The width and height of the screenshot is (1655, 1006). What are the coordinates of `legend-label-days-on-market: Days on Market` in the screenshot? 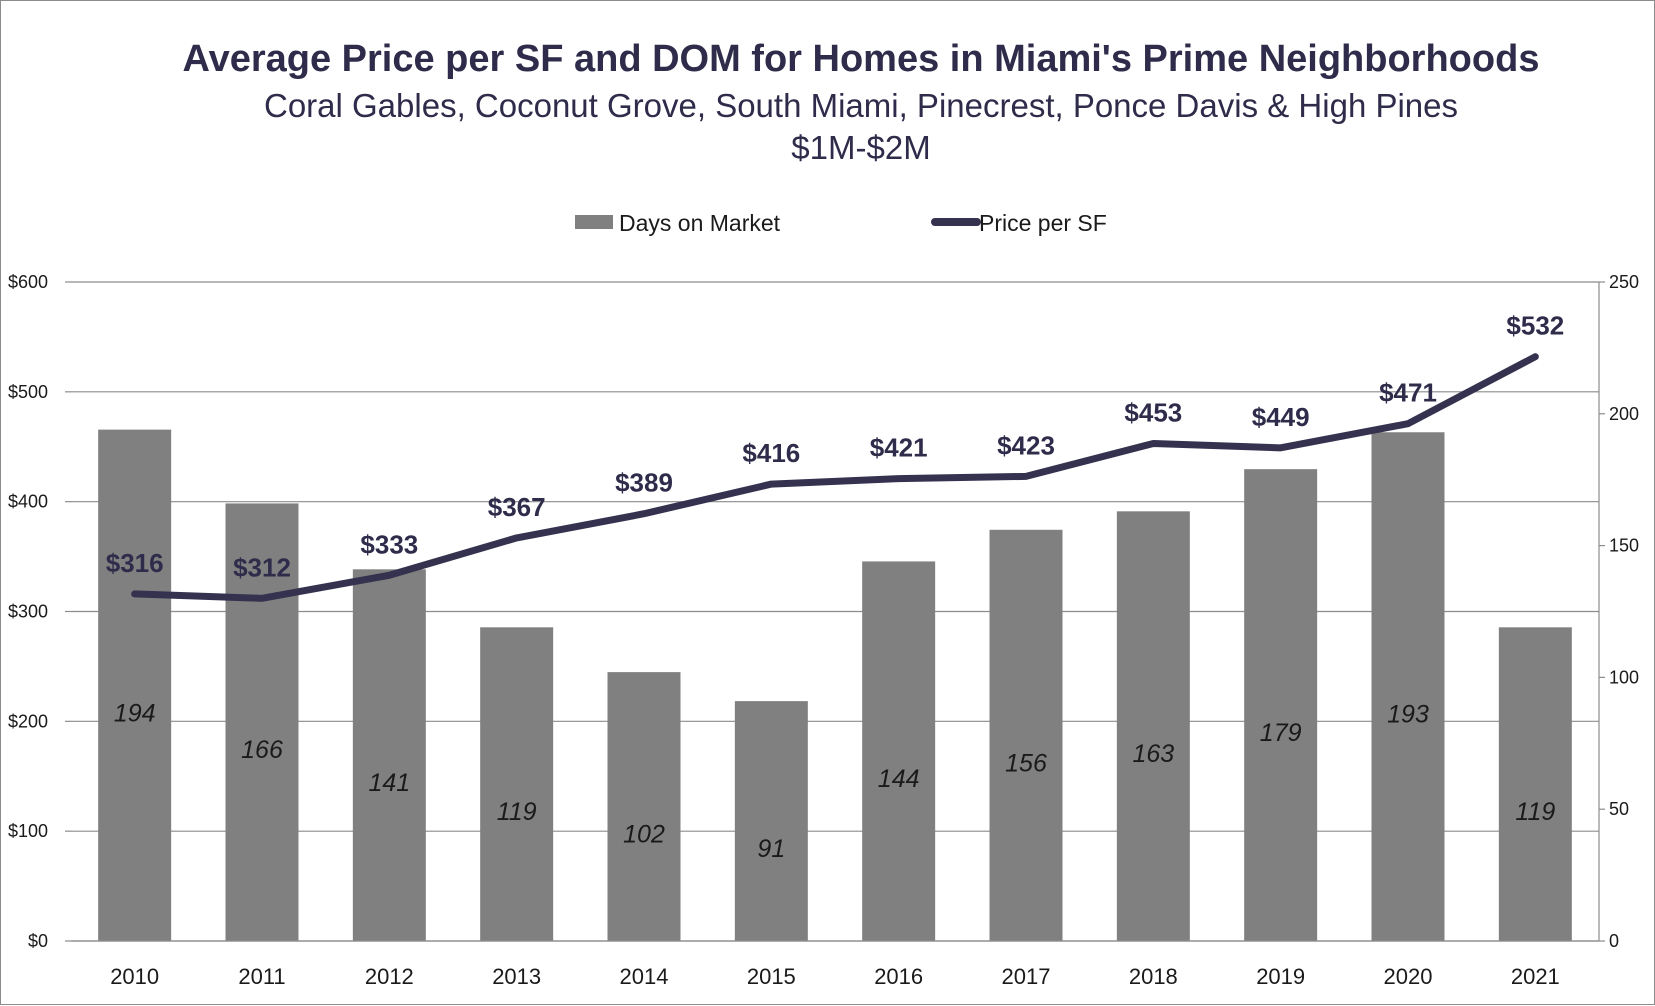 It's located at (700, 223).